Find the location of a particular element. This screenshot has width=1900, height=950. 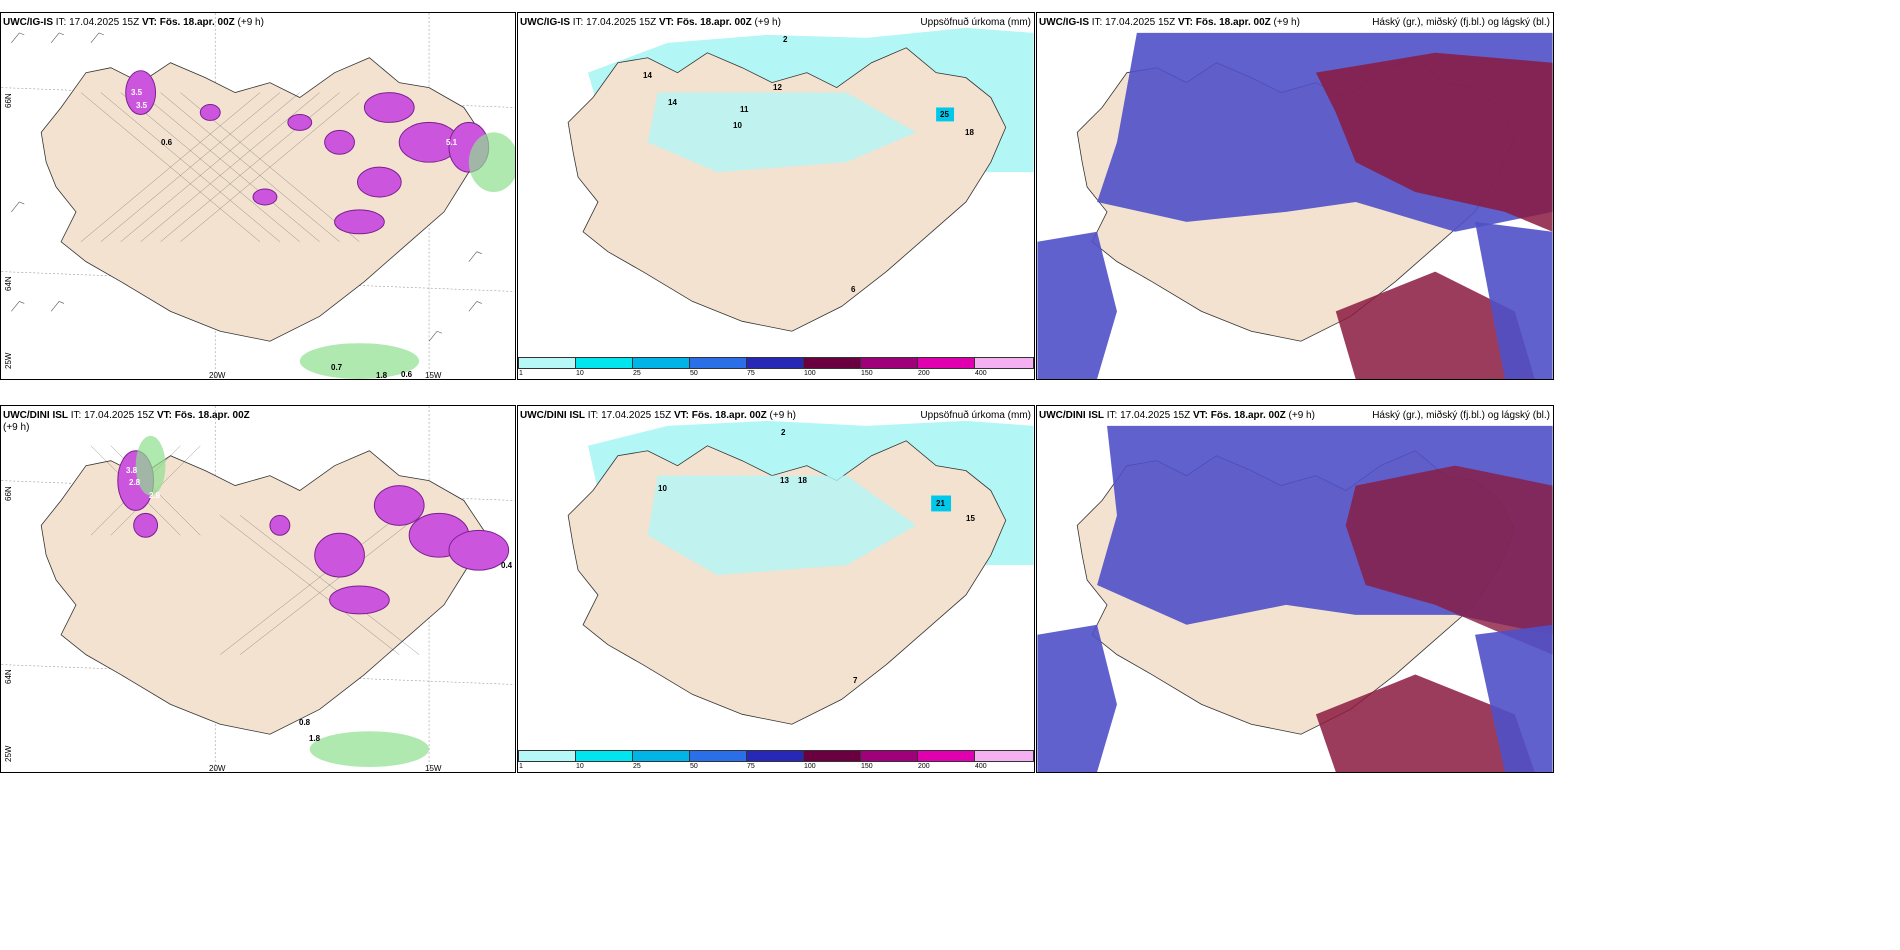

precip-label: 15 is located at coordinates (970, 518).